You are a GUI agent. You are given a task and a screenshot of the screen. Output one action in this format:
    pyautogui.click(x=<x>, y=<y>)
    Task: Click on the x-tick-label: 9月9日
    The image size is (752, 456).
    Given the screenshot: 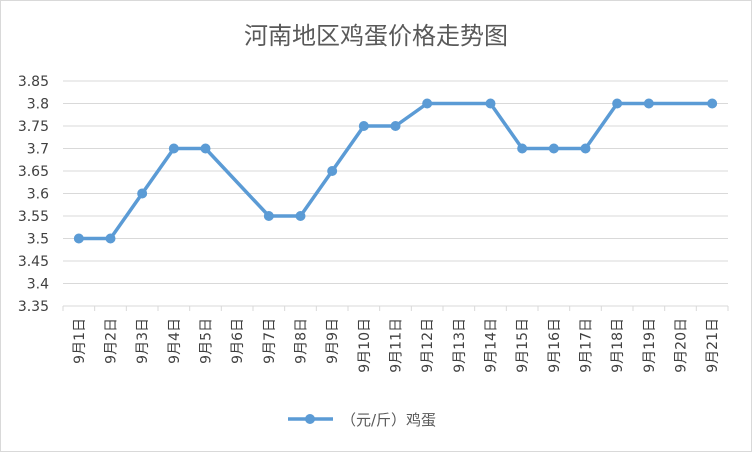 What is the action you would take?
    pyautogui.click(x=333, y=341)
    